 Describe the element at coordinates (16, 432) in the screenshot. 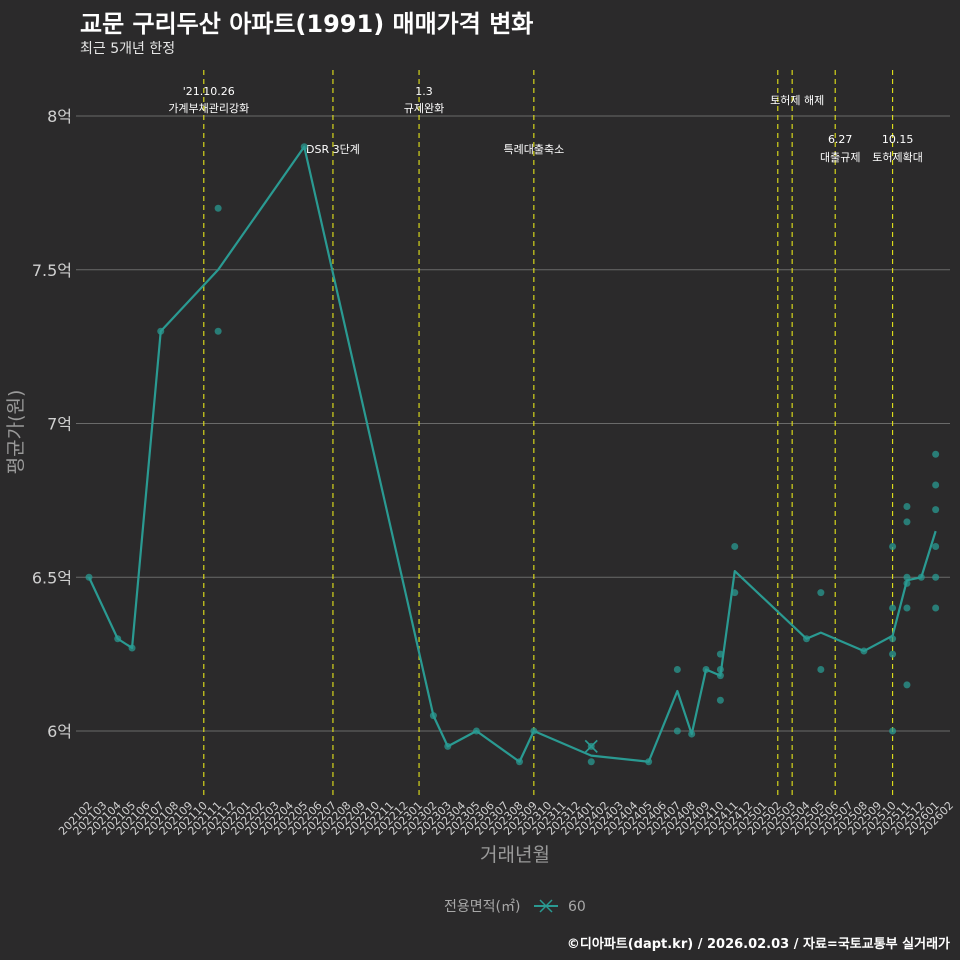

I see `y-axis-label: 평균가(원)` at that location.